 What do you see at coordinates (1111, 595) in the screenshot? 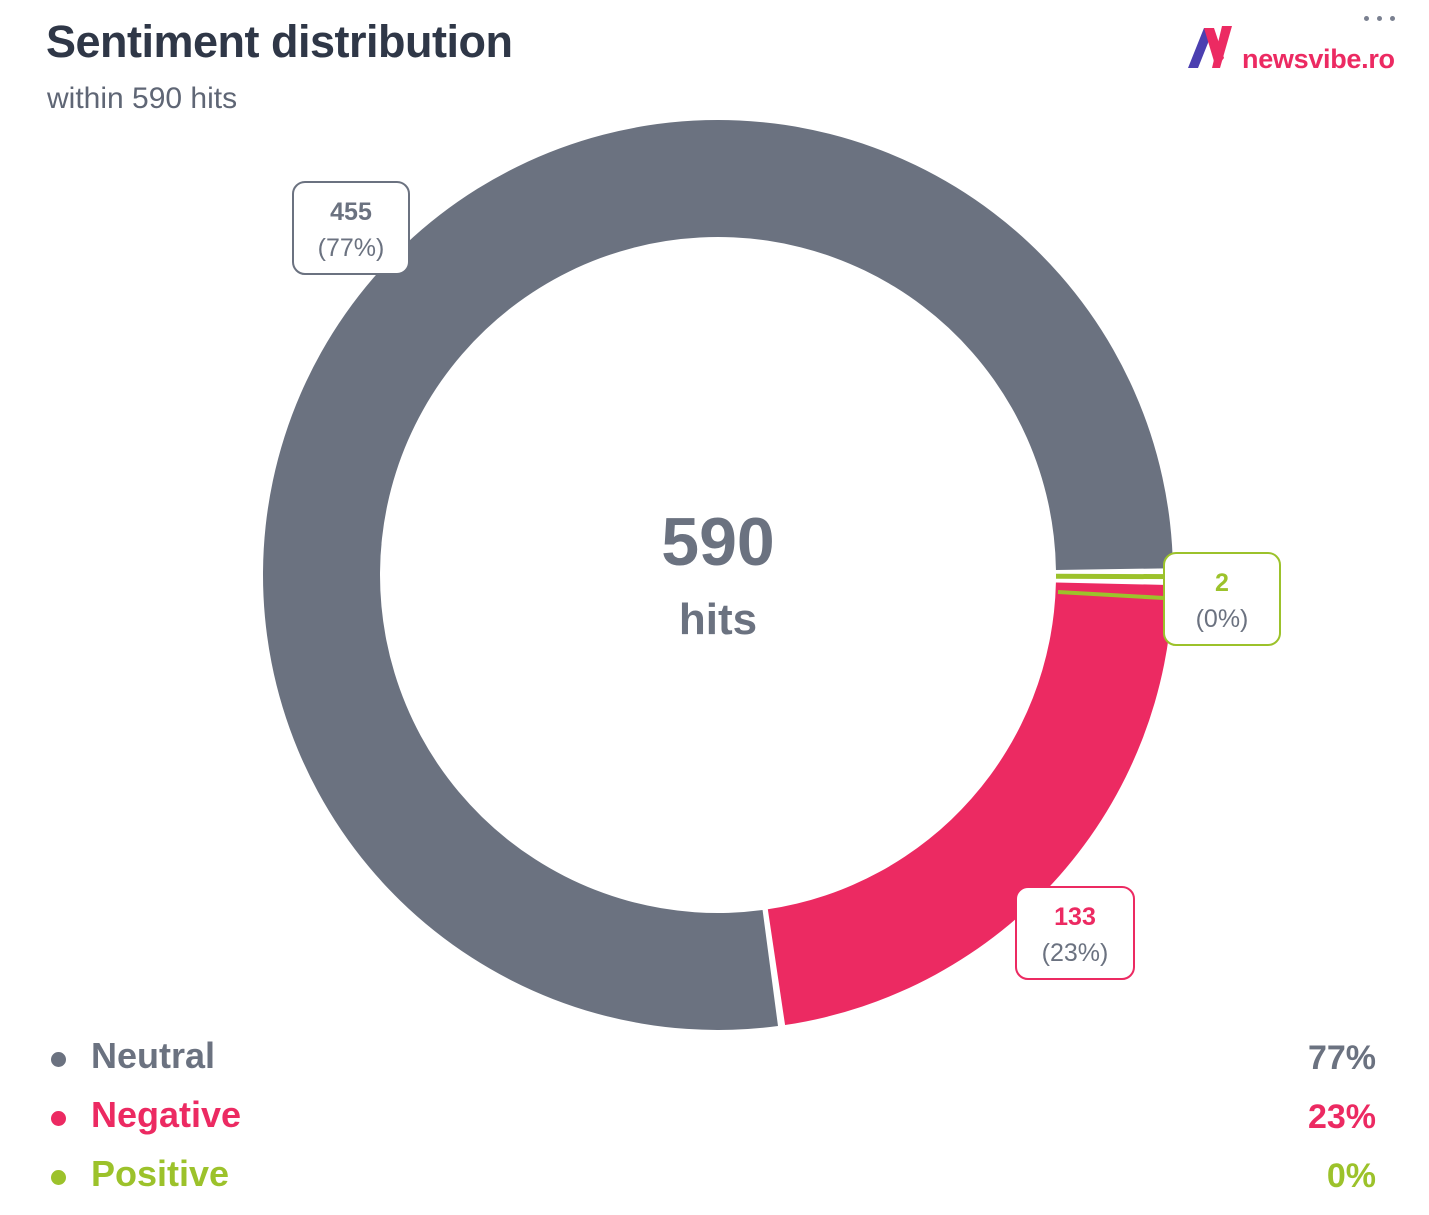
I see `callout-connector` at bounding box center [1111, 595].